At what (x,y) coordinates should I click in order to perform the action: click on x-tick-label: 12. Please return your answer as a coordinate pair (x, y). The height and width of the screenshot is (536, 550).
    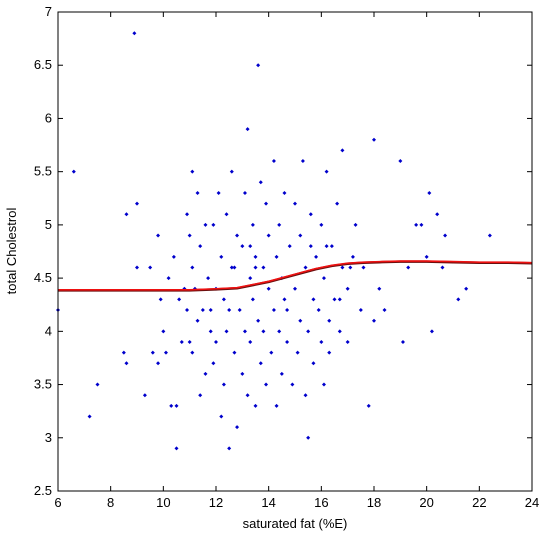
    Looking at the image, I should click on (216, 502).